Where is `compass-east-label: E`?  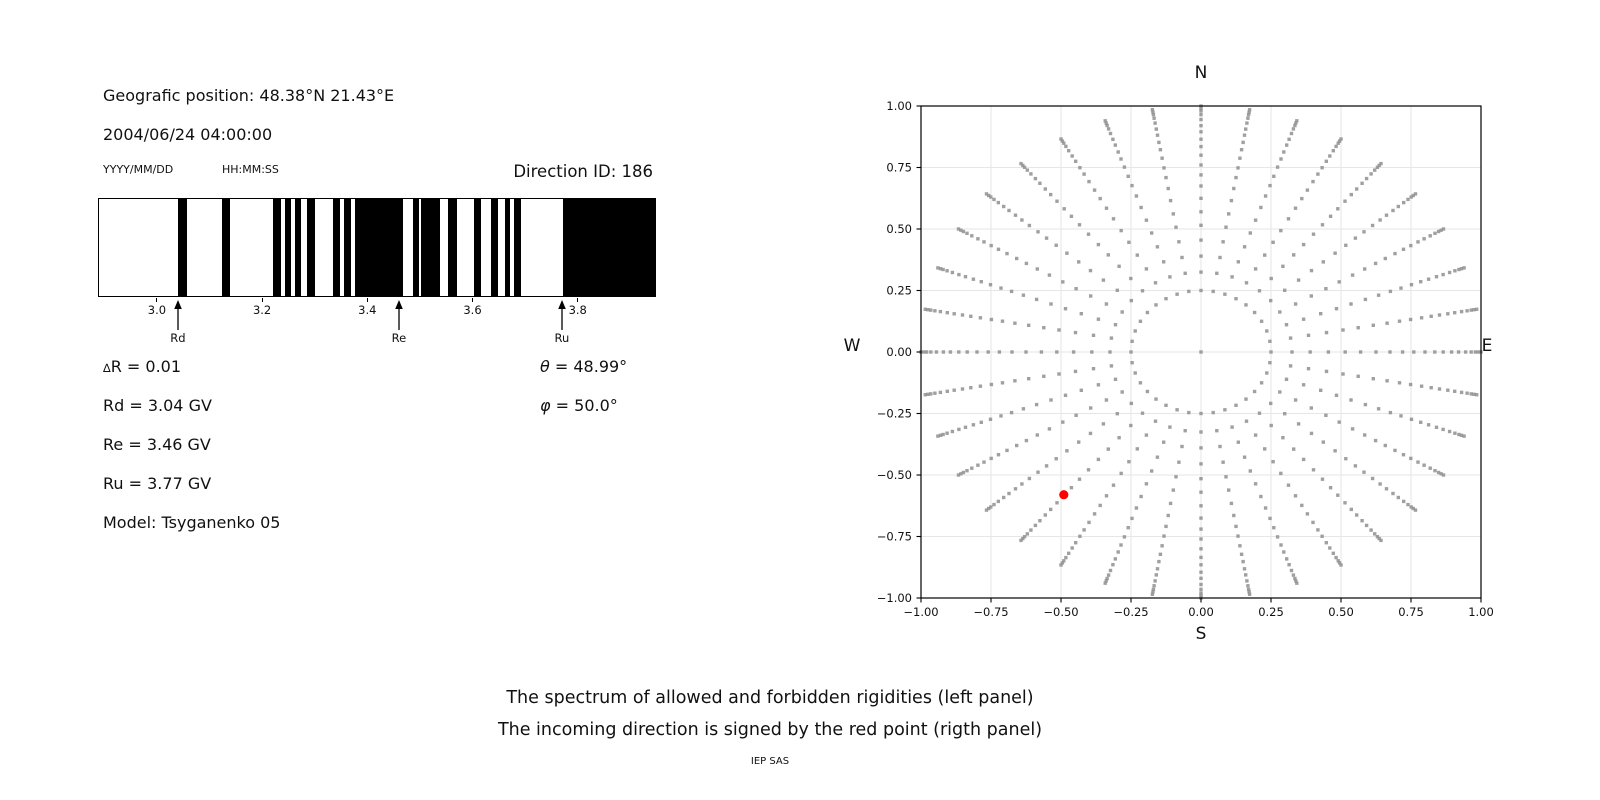 compass-east-label: E is located at coordinates (1487, 346).